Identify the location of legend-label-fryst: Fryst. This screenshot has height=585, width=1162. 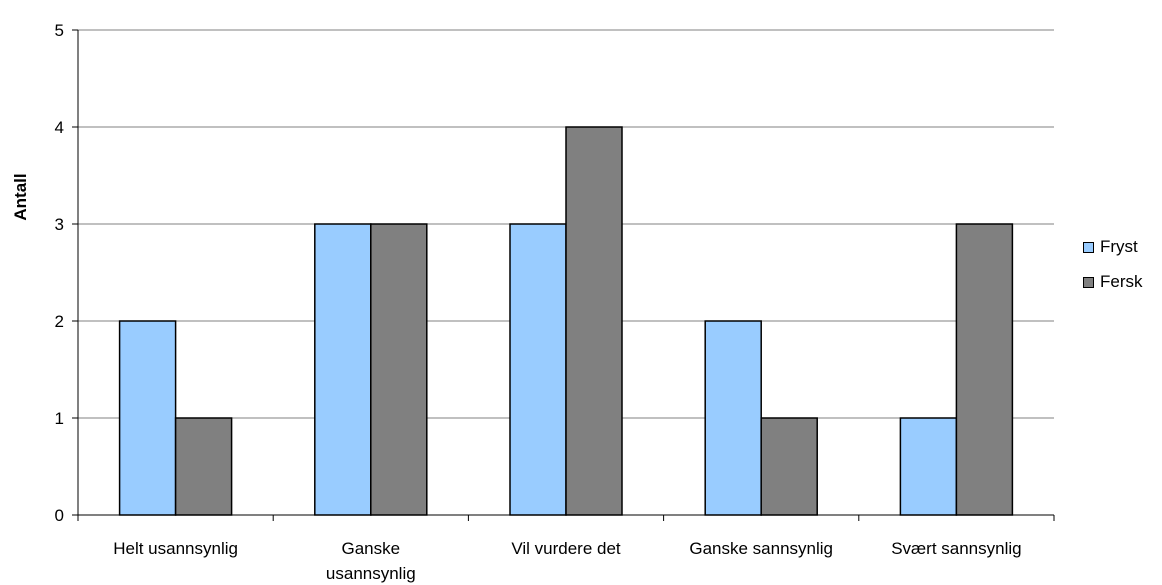
(1119, 246).